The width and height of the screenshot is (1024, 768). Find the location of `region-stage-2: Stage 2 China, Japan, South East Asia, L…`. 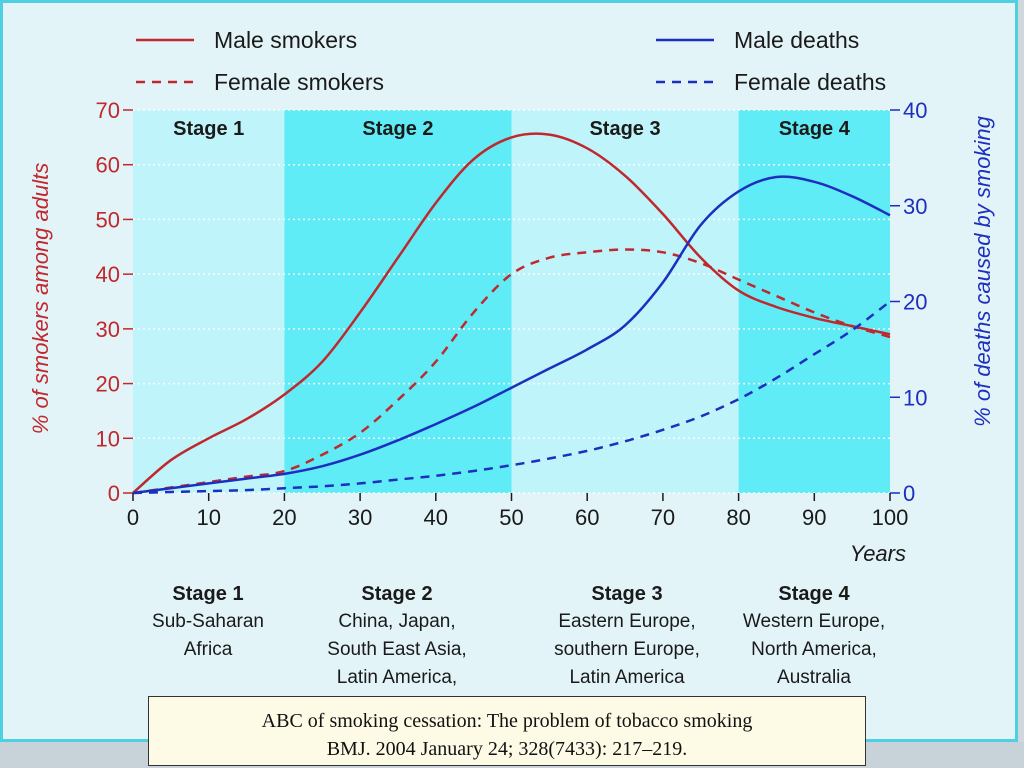

region-stage-2: Stage 2 China, Japan, South East Asia, L… is located at coordinates (397, 636).